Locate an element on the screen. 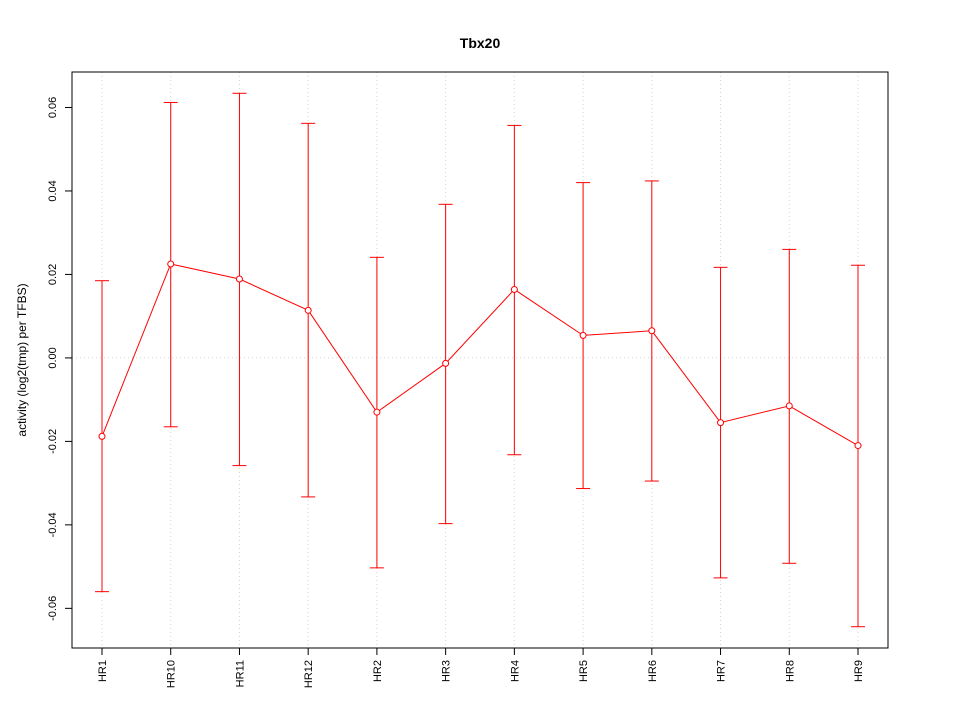 The image size is (960, 720). x-tick-label: HR12 is located at coordinates (309, 674).